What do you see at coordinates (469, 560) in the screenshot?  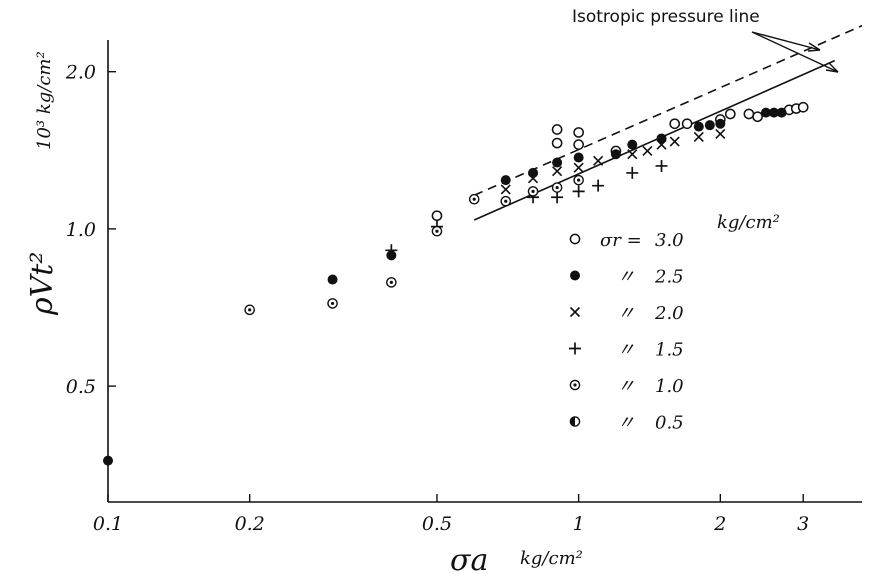 I see `x-axis-label: σa` at bounding box center [469, 560].